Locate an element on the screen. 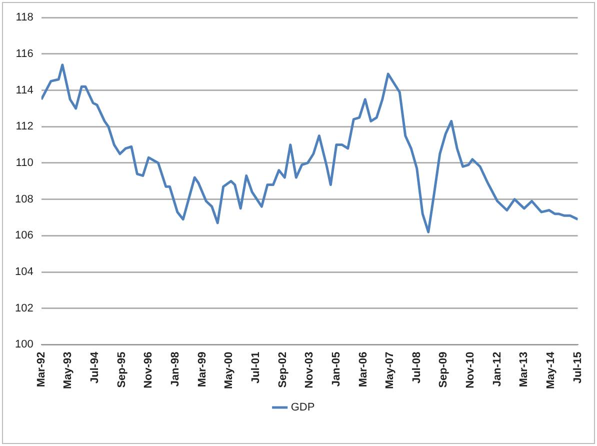 This screenshot has width=597, height=446. y-tick-label: 104 is located at coordinates (24, 272).